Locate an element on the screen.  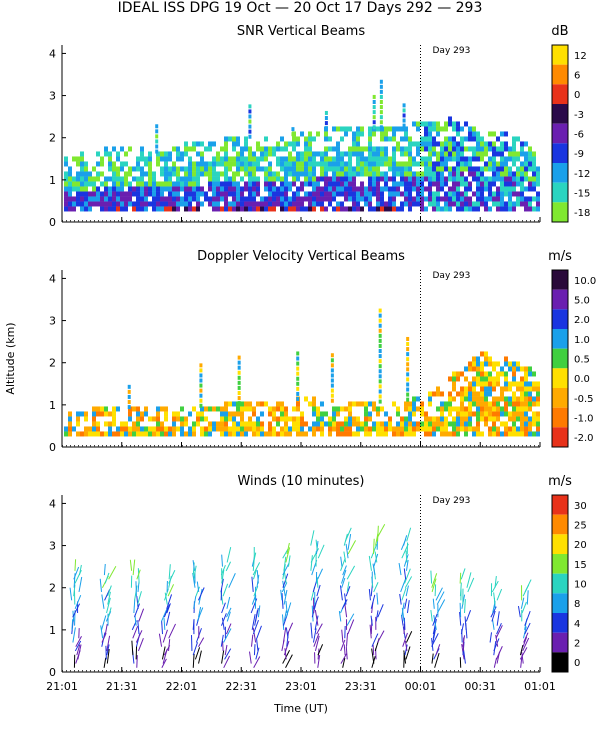
colorbar-label: -2.0 is located at coordinates (584, 438).